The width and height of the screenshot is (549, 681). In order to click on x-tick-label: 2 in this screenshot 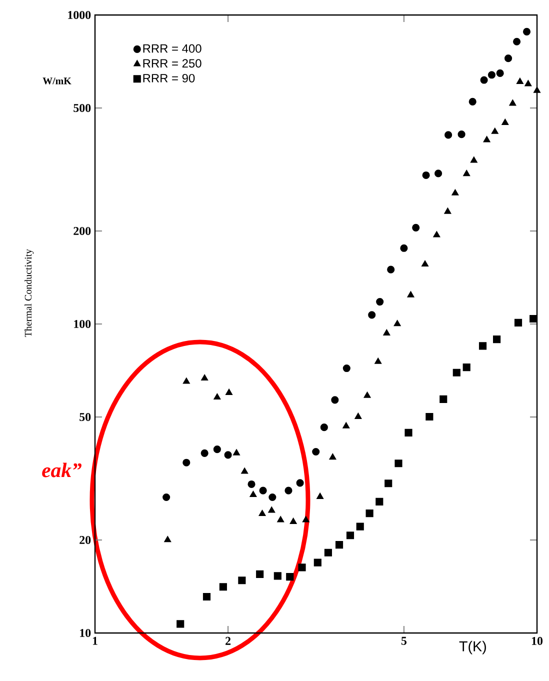, I will do `click(228, 640)`.